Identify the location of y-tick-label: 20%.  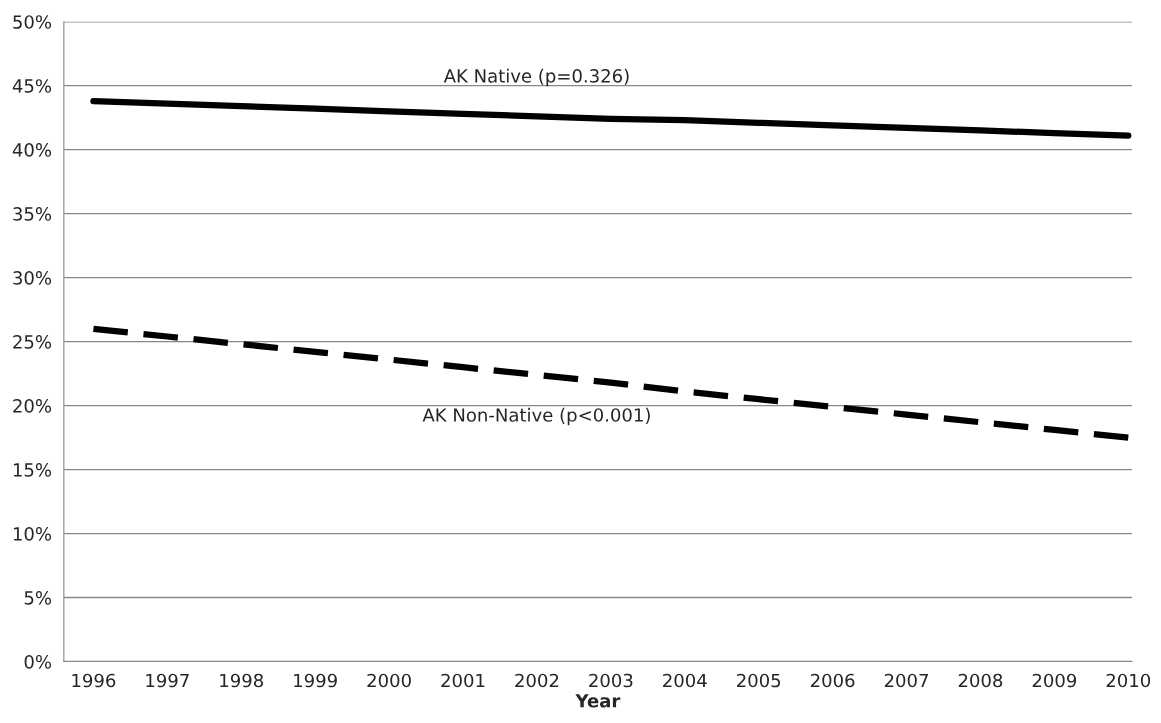
(32, 406).